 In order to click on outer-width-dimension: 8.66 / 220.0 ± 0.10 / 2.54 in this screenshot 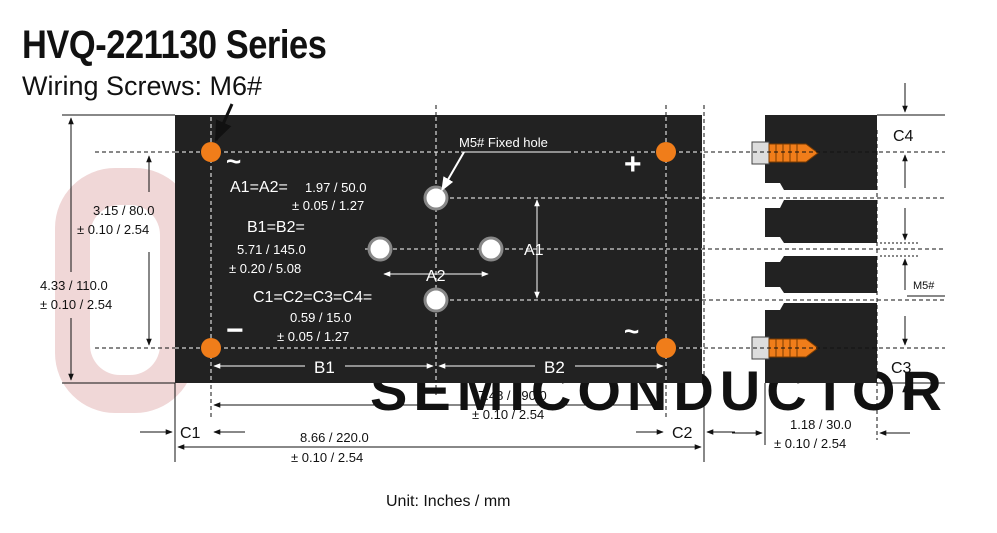, I will do `click(439, 424)`.